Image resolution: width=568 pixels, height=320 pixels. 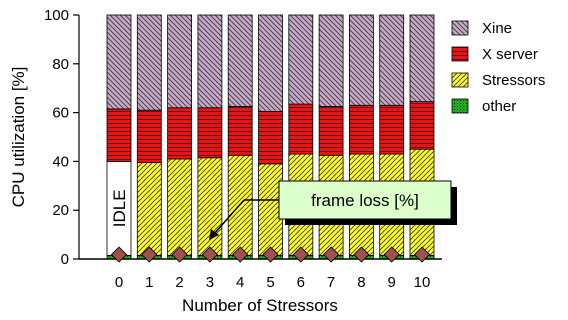 I want to click on x-axis-ticks: 0 1 2 3 4 5 6 7 8 9 10, so click(x=273, y=282).